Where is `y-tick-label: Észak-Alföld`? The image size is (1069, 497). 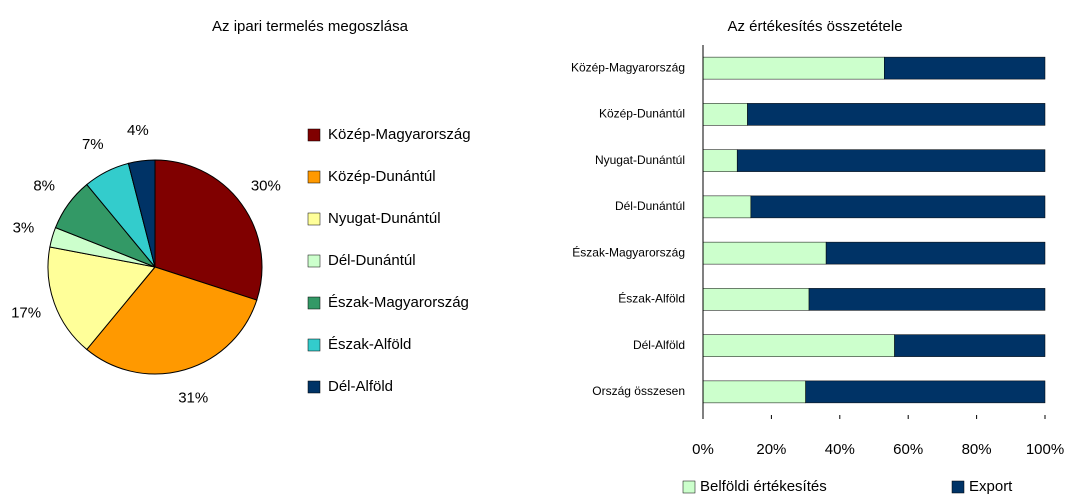 y-tick-label: Észak-Alföld is located at coordinates (651, 298).